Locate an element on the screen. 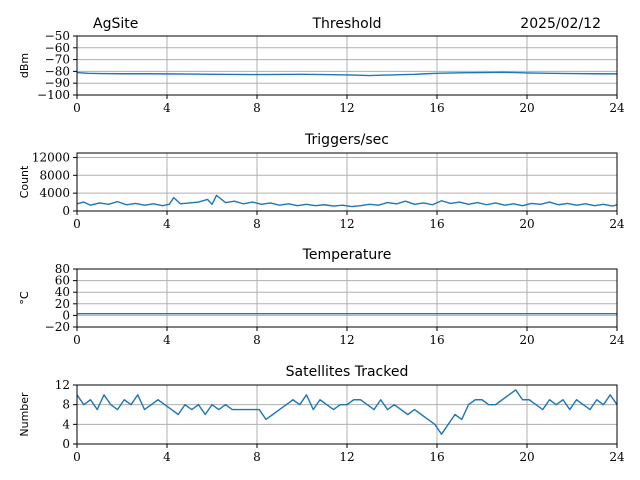 The width and height of the screenshot is (640, 480). satellites-series-line is located at coordinates (347, 412).